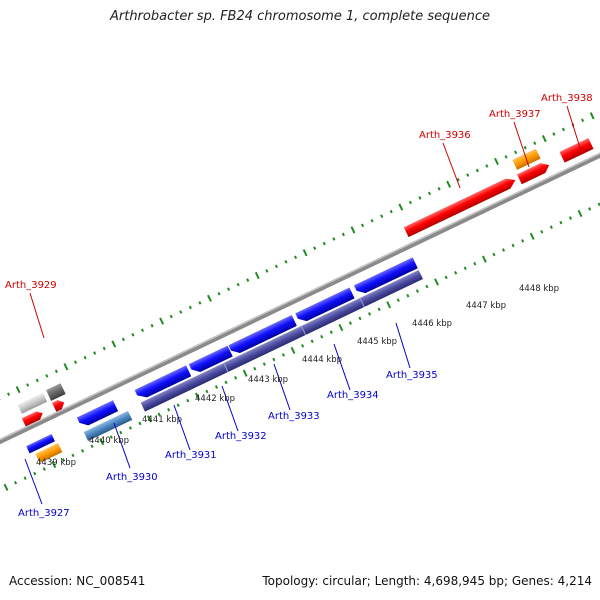 Image resolution: width=600 pixels, height=600 pixels. Describe the element at coordinates (132, 477) in the screenshot. I see `gene-label-arth-3930: Arth_3930` at that location.